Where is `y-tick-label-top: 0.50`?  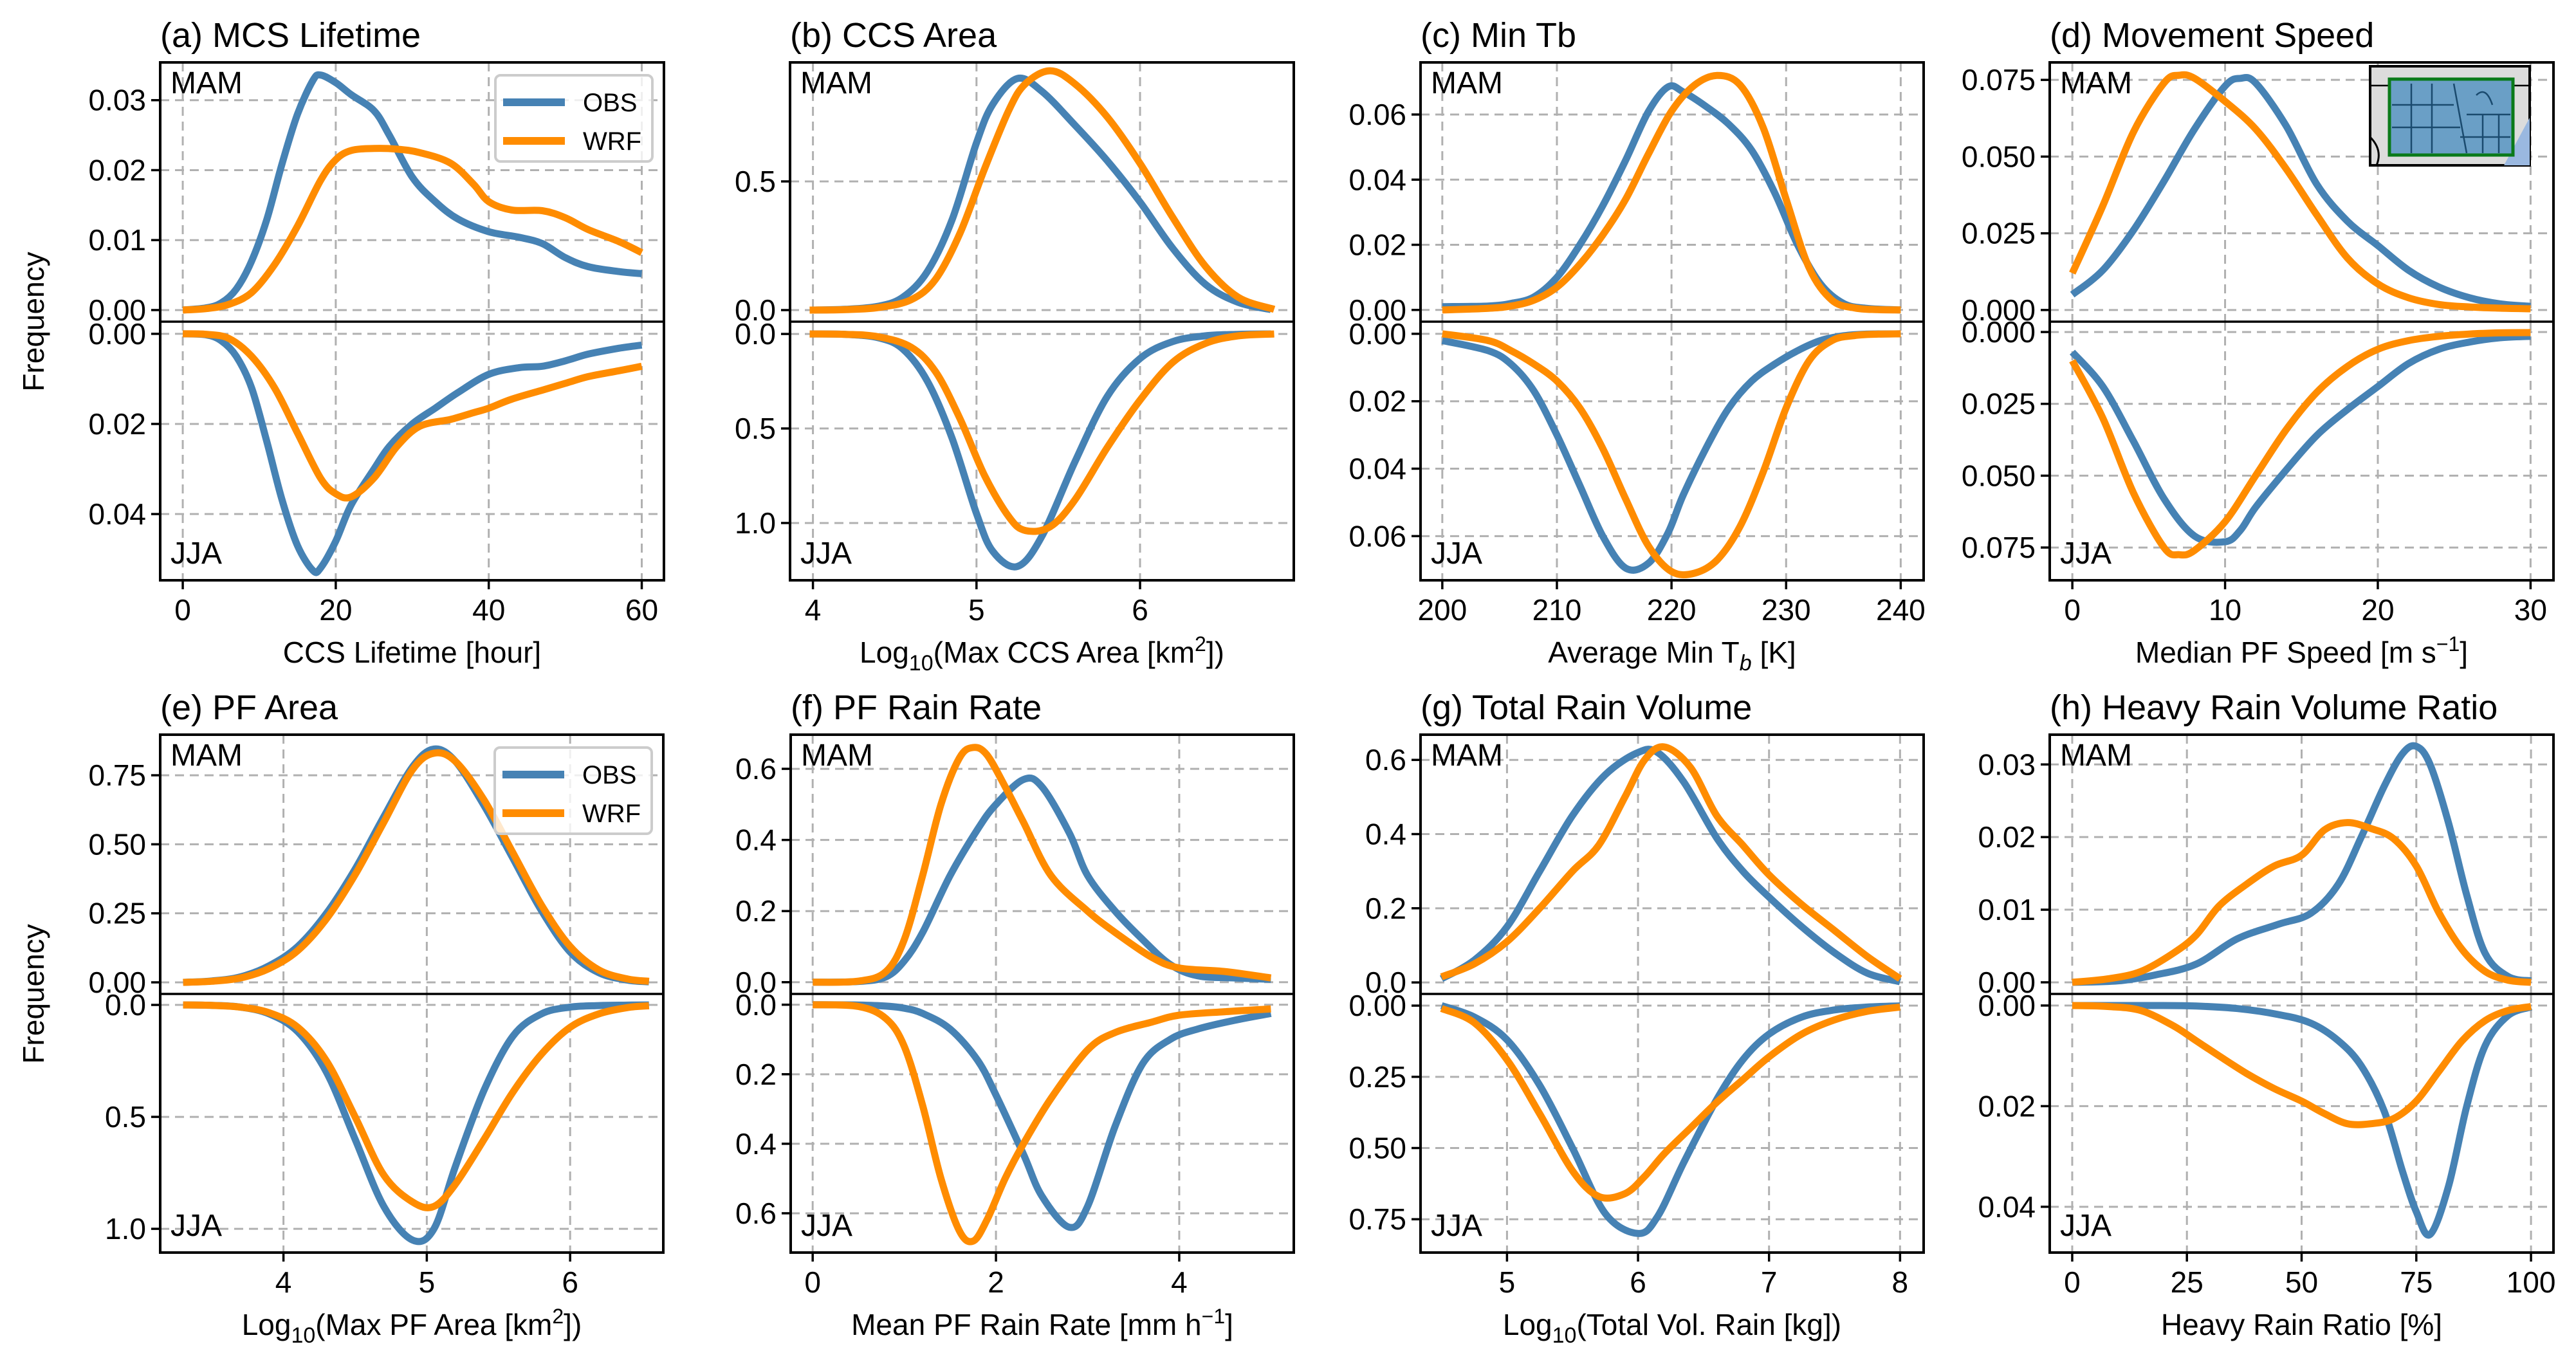
y-tick-label-top: 0.50 is located at coordinates (117, 844).